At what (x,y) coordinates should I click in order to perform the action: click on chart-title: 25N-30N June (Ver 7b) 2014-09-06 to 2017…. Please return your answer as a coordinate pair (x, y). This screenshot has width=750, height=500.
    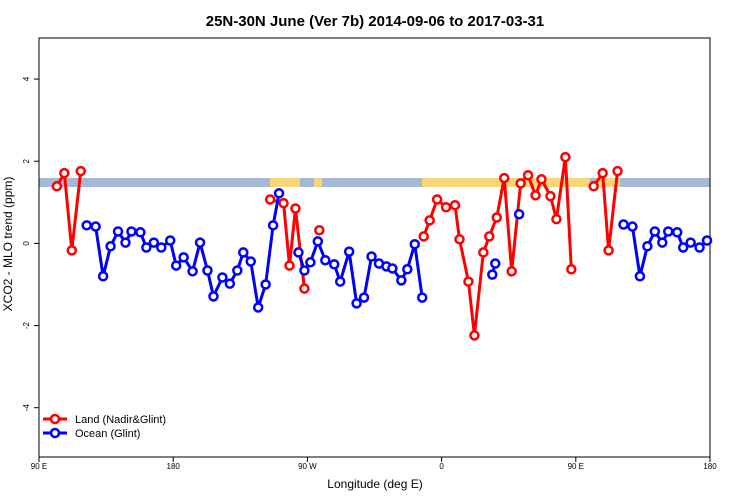
    Looking at the image, I should click on (375, 21).